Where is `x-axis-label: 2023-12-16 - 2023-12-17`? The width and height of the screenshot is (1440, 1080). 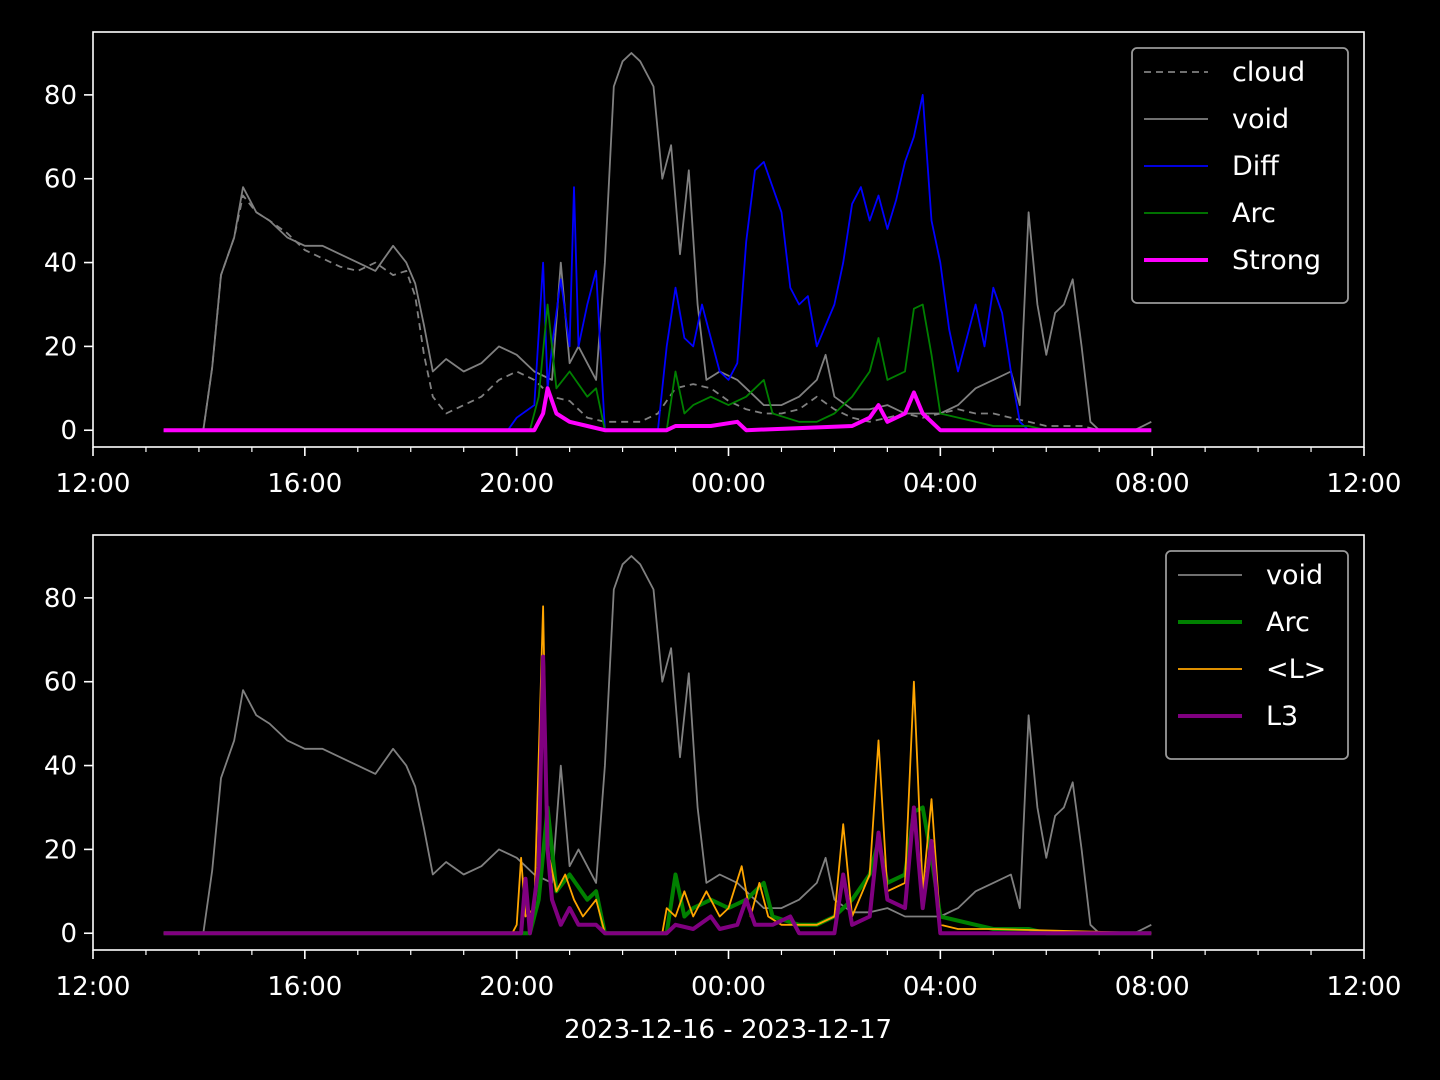
x-axis-label: 2023-12-16 - 2023-12-17 is located at coordinates (728, 1030).